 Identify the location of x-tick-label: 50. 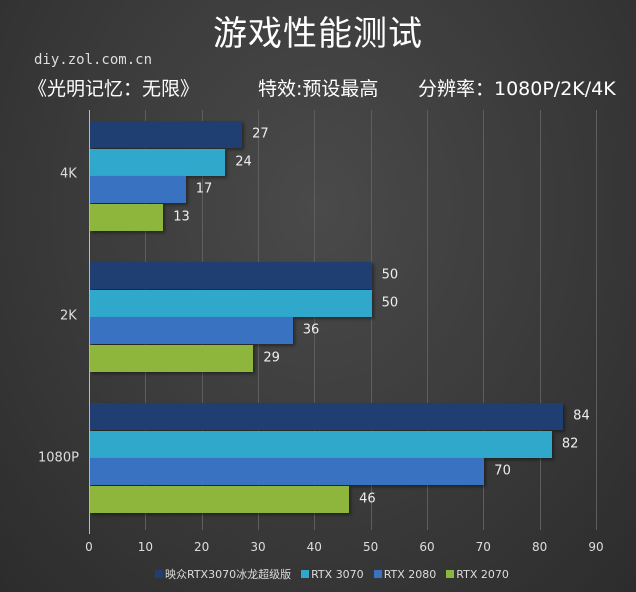
(371, 547).